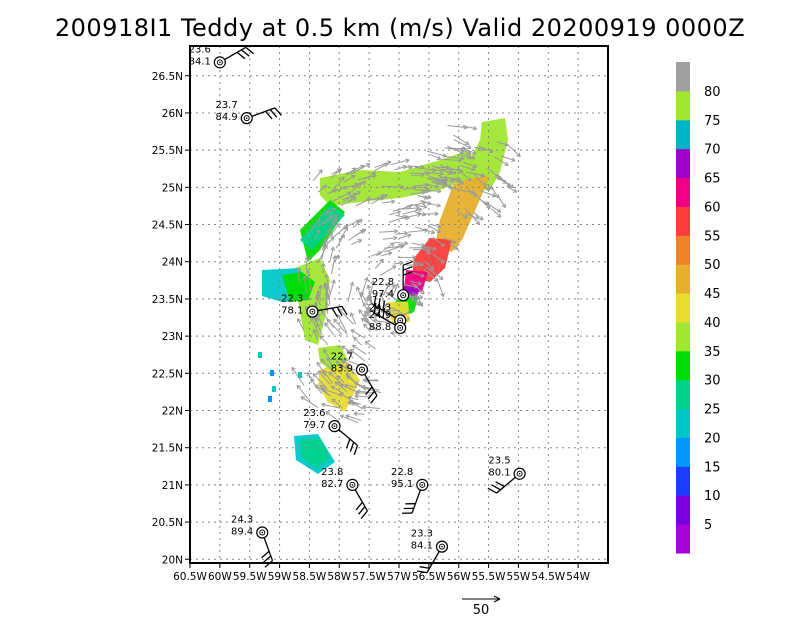 The height and width of the screenshot is (618, 800). What do you see at coordinates (399, 577) in the screenshot?
I see `x-tick-label: 57W` at bounding box center [399, 577].